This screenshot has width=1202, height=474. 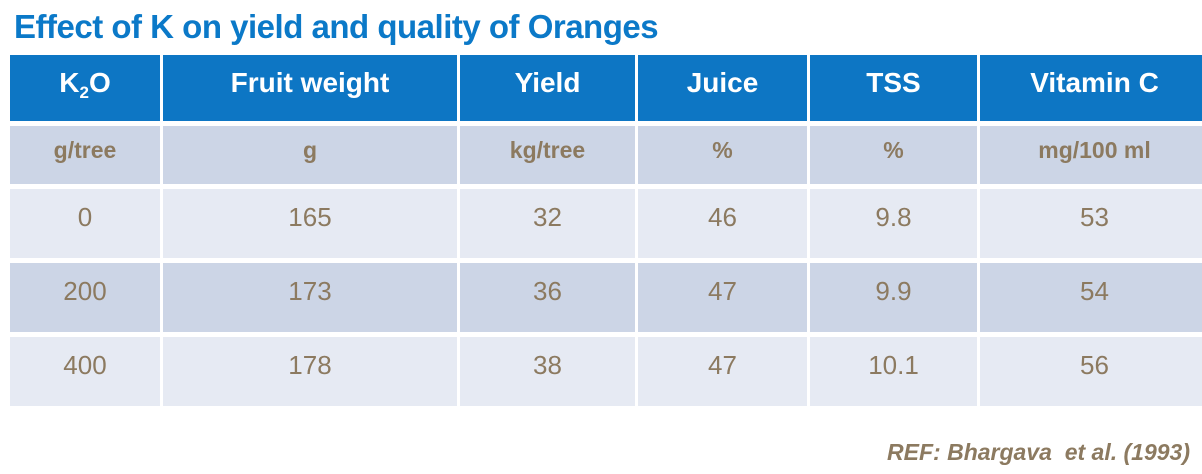 I want to click on cell-fruit-weight: 178, so click(x=310, y=372).